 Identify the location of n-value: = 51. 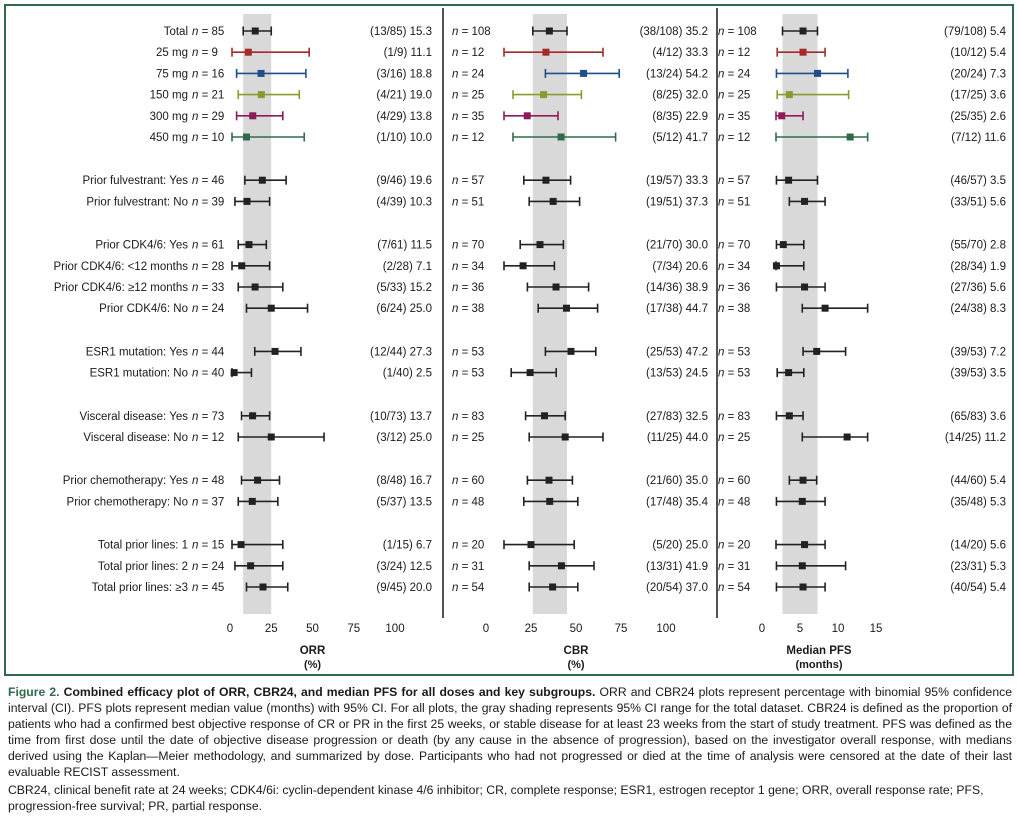
(737, 202).